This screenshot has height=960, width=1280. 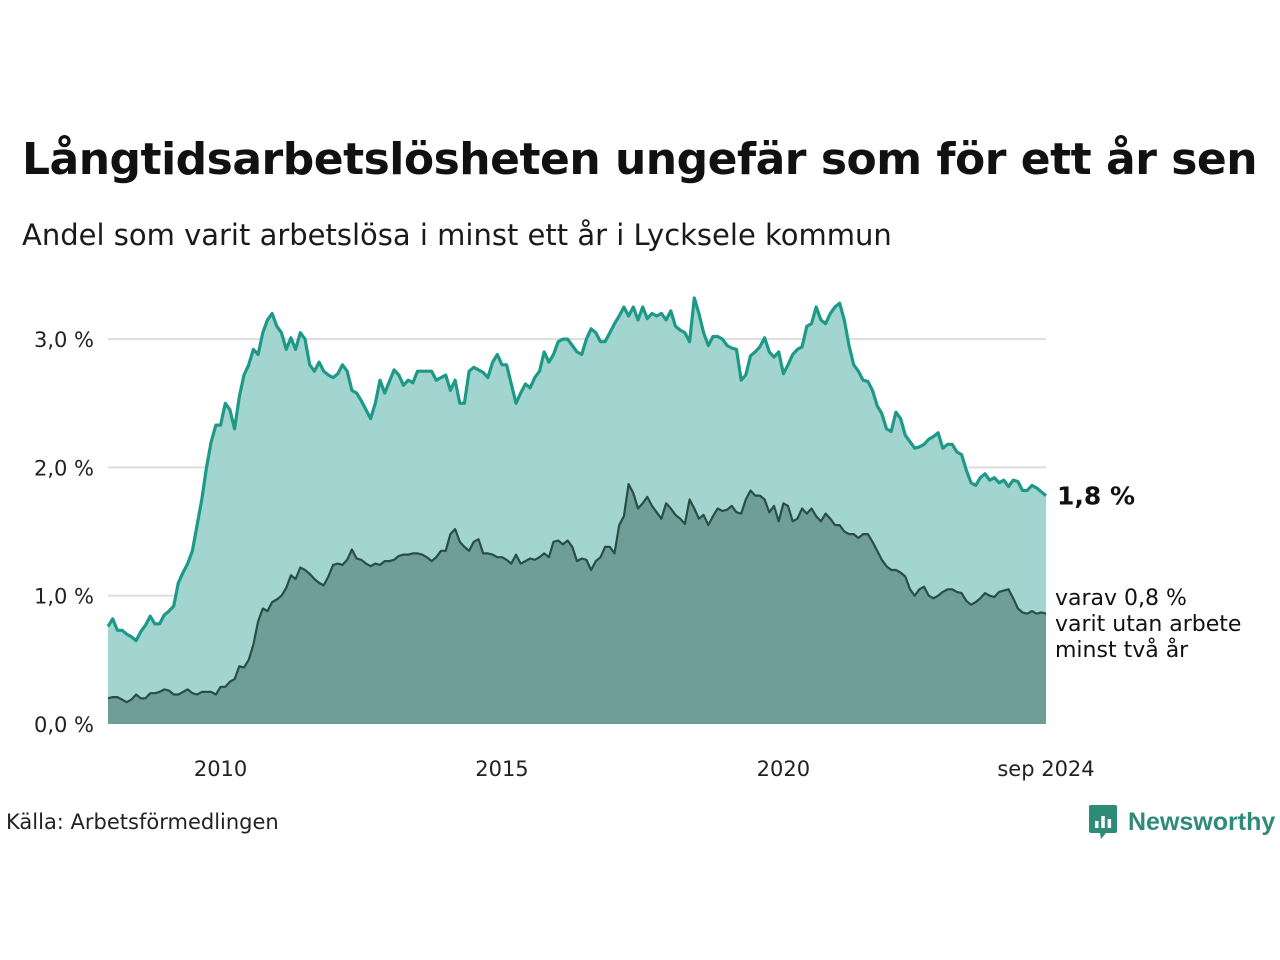 What do you see at coordinates (501, 769) in the screenshot?
I see `x-tick-label: 2015` at bounding box center [501, 769].